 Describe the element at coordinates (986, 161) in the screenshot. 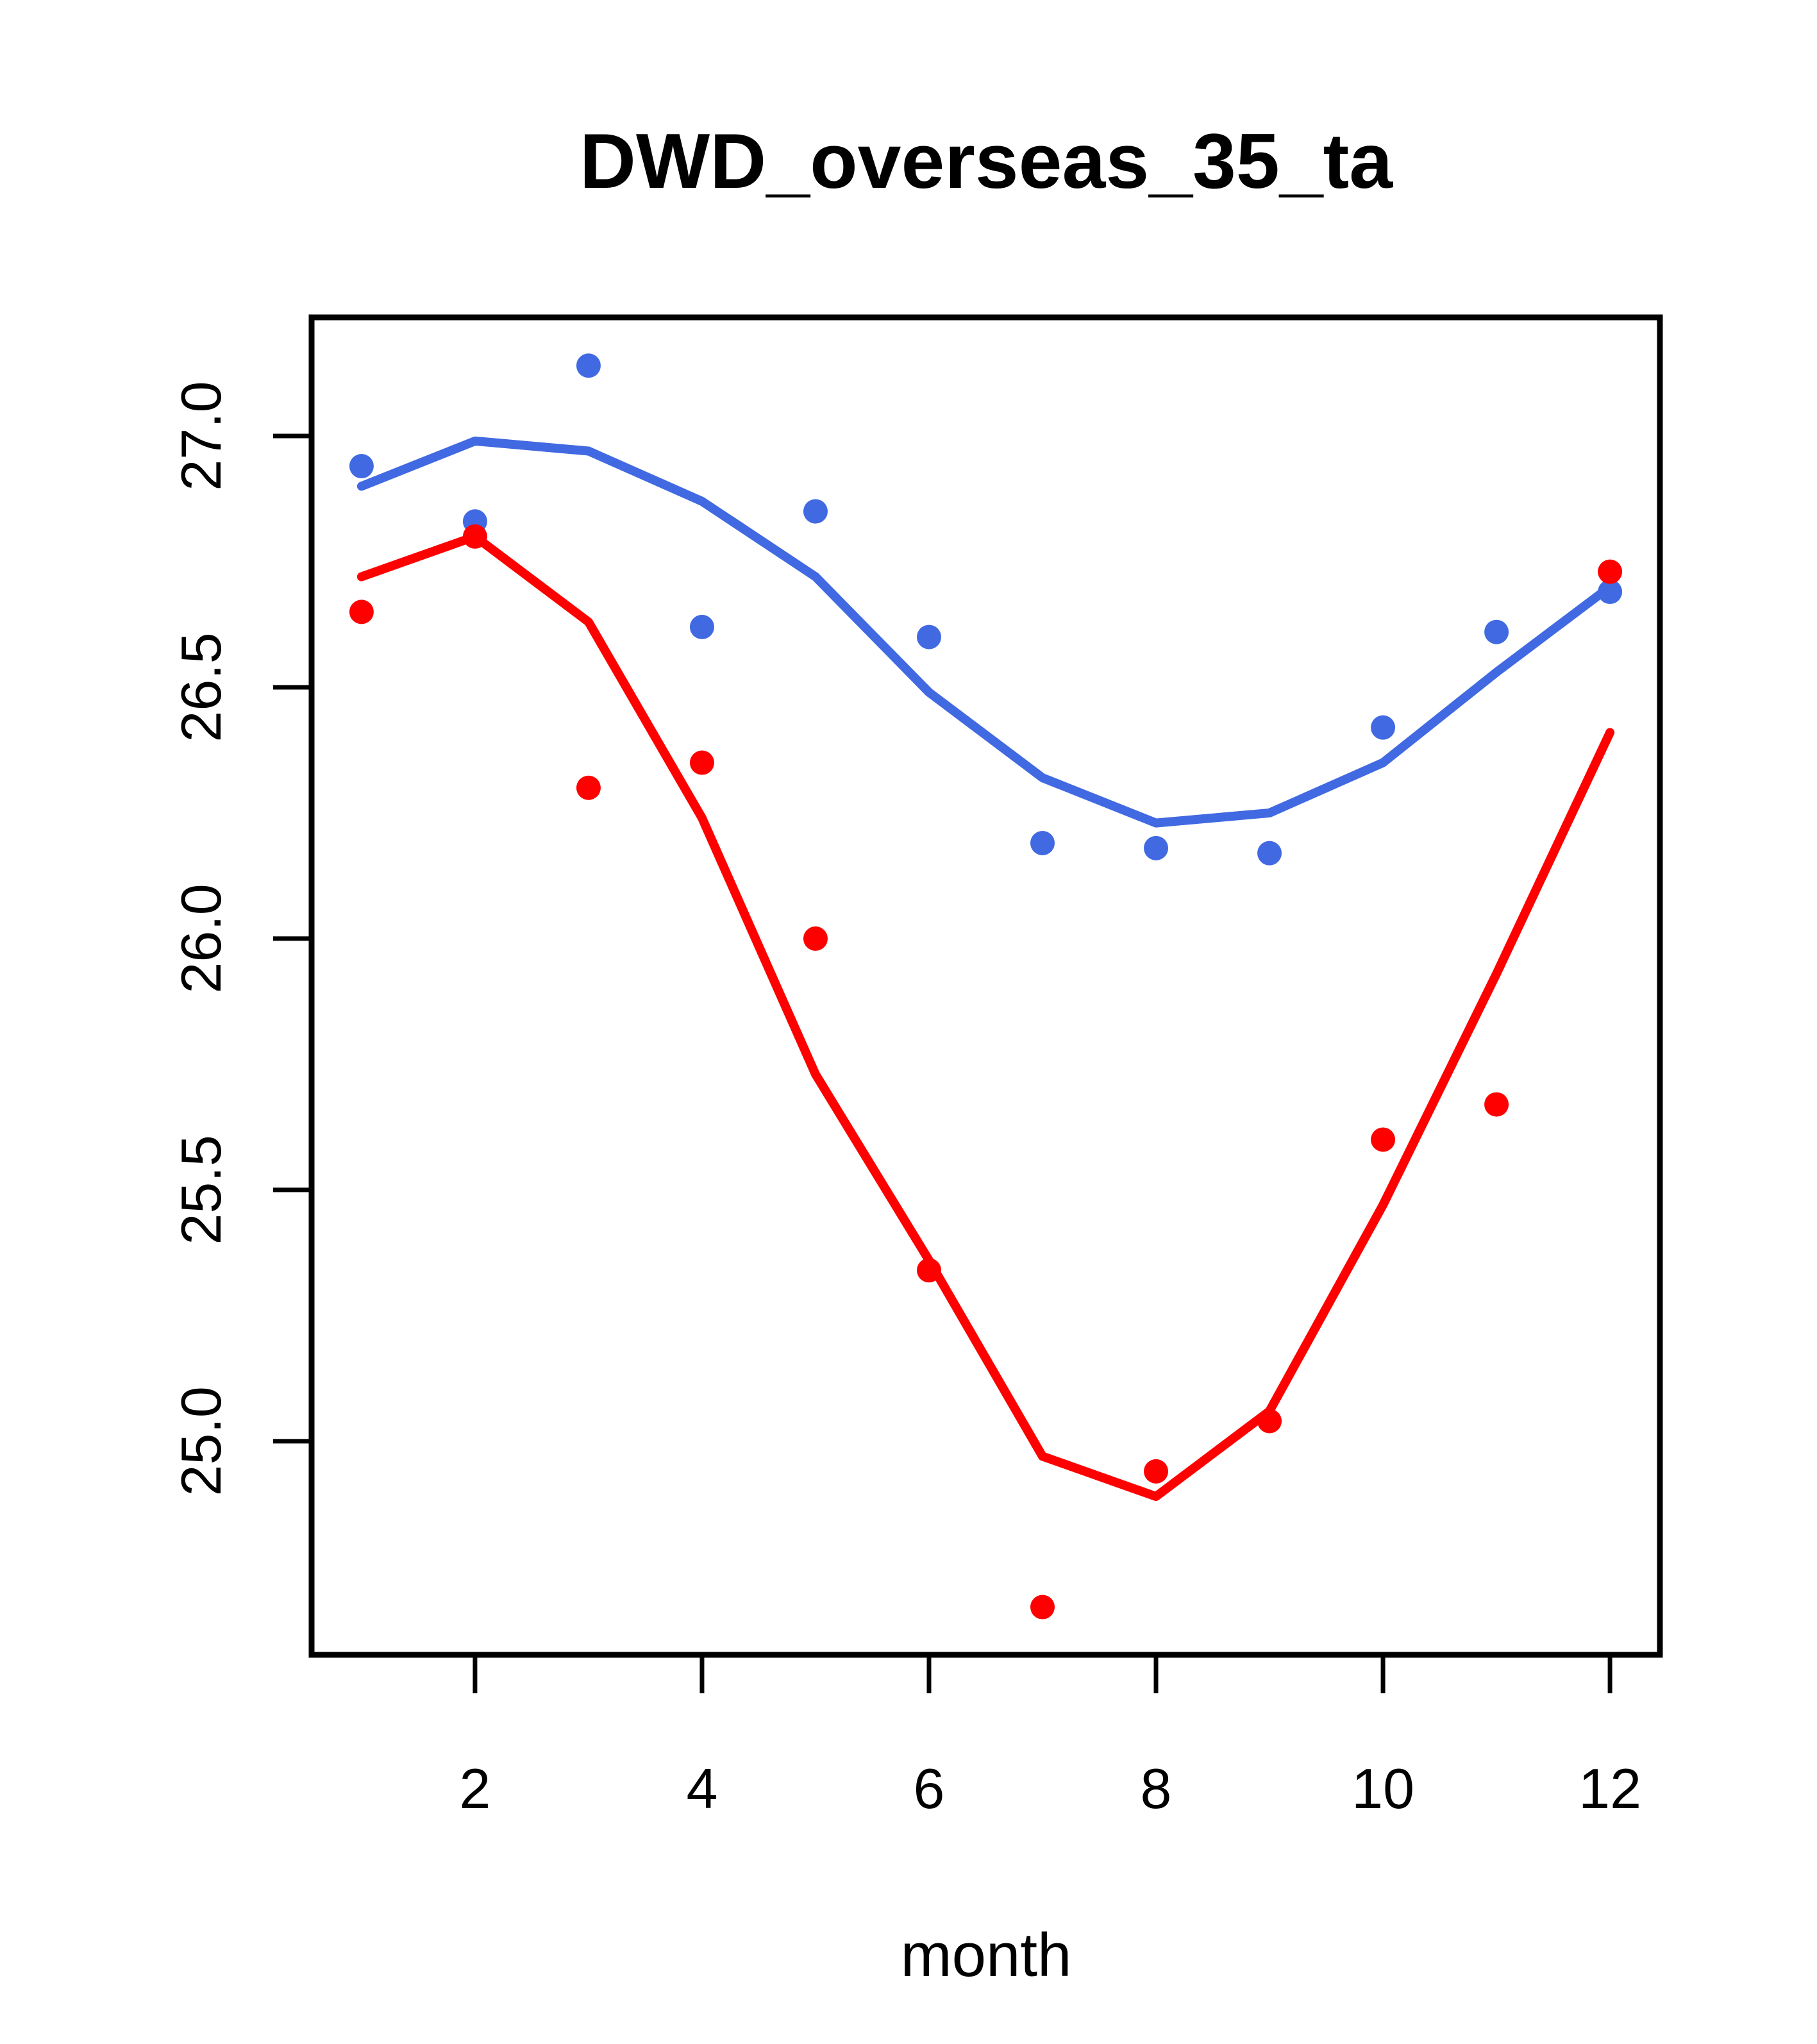

I see `chart-title: DWD_overseas_35_ta` at that location.